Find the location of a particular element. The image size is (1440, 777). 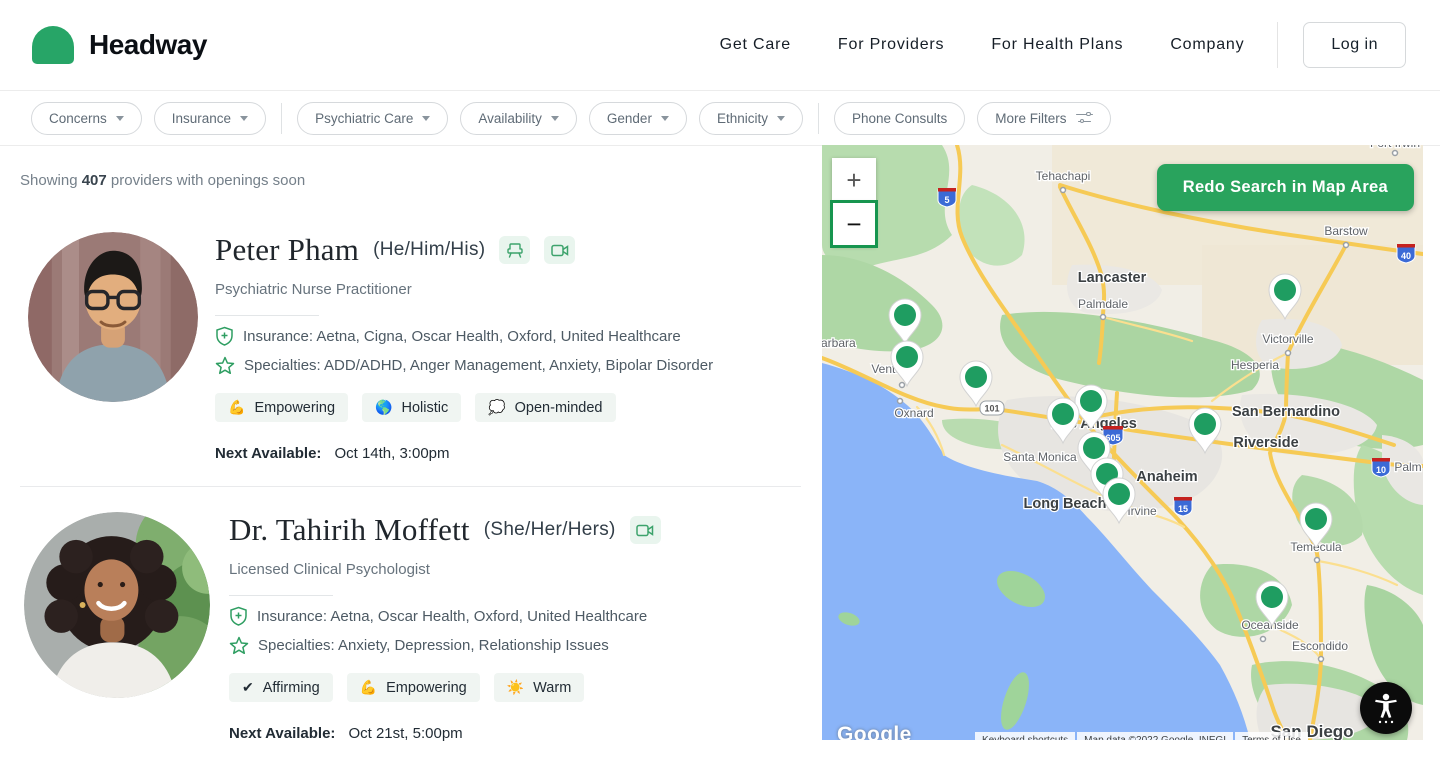

svg-text: Hesperia is located at coordinates (1255, 365).